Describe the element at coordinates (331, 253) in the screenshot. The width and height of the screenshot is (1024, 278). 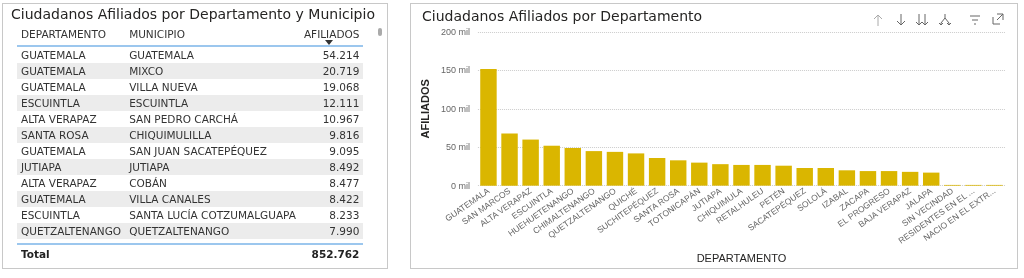
I see `text: 852.762` at that location.